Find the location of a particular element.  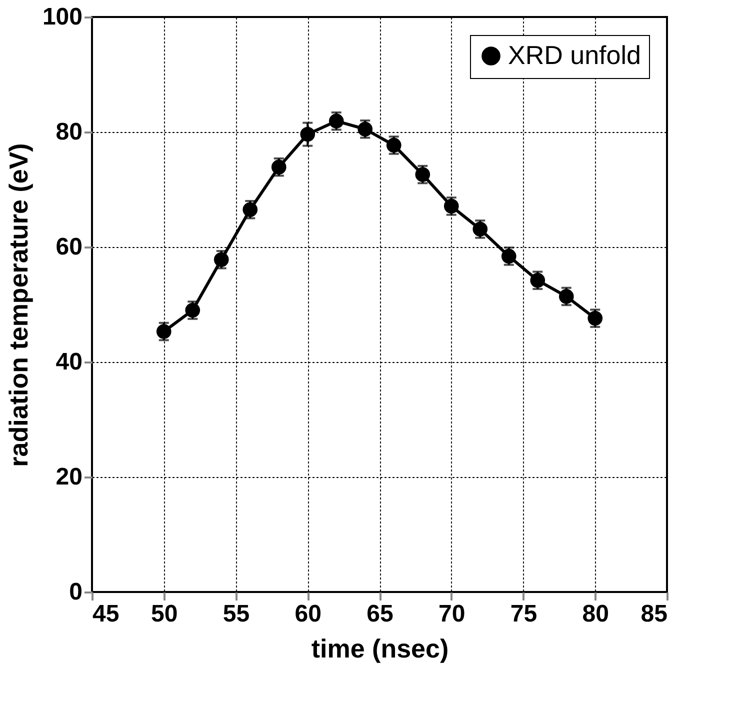

x-tick-label: 45 is located at coordinates (106, 614).